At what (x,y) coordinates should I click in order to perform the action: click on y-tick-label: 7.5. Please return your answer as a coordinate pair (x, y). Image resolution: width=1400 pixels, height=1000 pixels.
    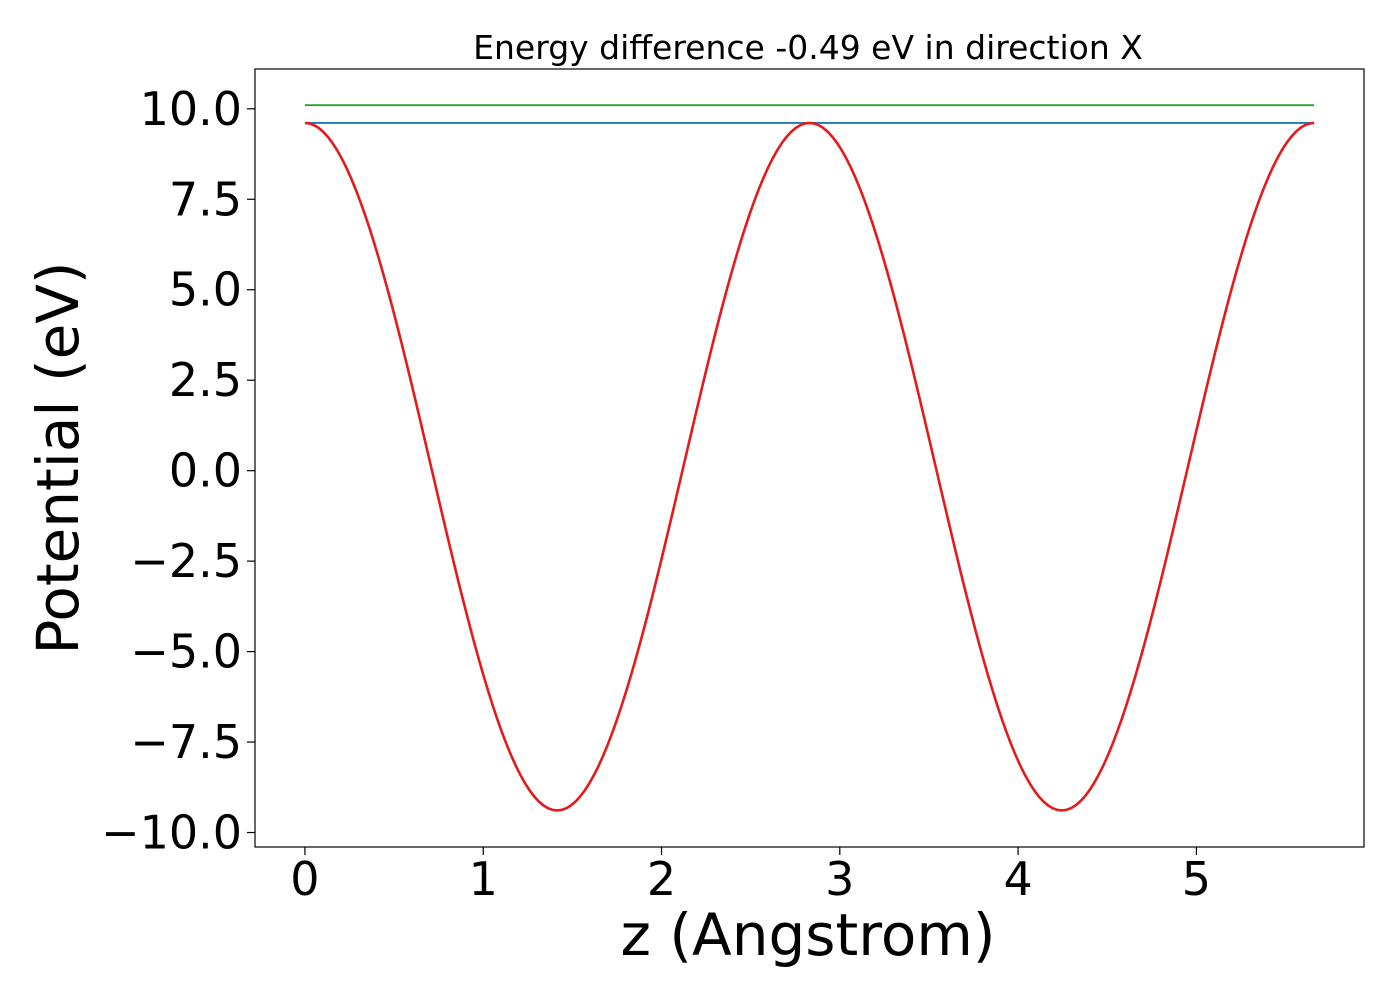
    Looking at the image, I should click on (205, 199).